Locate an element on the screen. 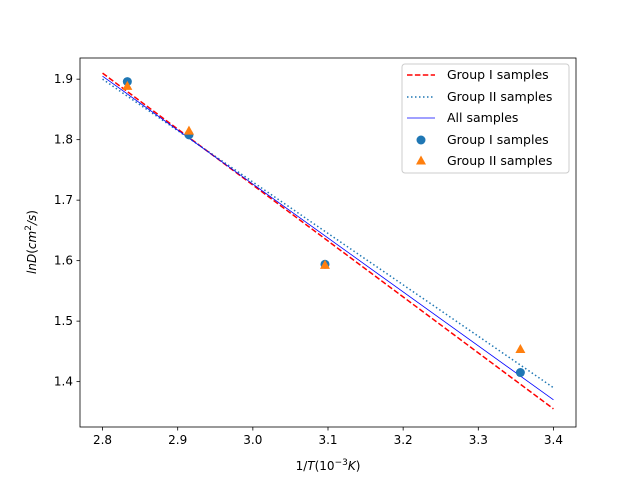 This screenshot has height=480, width=640. y-tick-label: 1.6 is located at coordinates (63, 261).